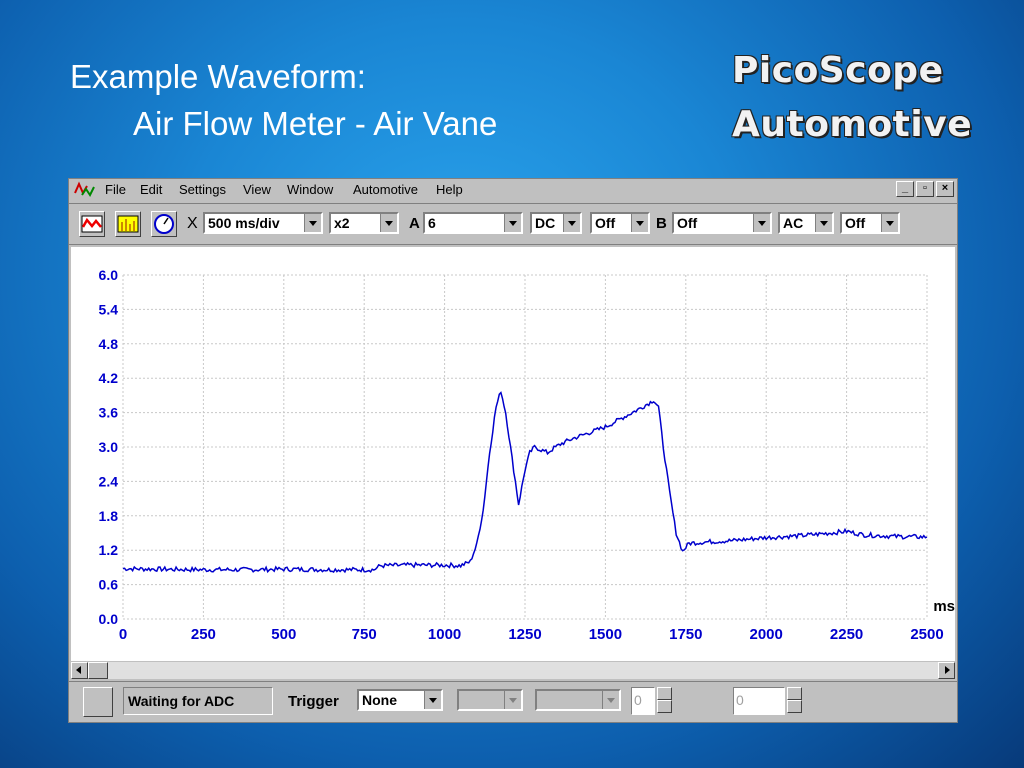 The image size is (1024, 768). Describe the element at coordinates (838, 70) in the screenshot. I see `brand-logo-line1: PicoScope` at that location.